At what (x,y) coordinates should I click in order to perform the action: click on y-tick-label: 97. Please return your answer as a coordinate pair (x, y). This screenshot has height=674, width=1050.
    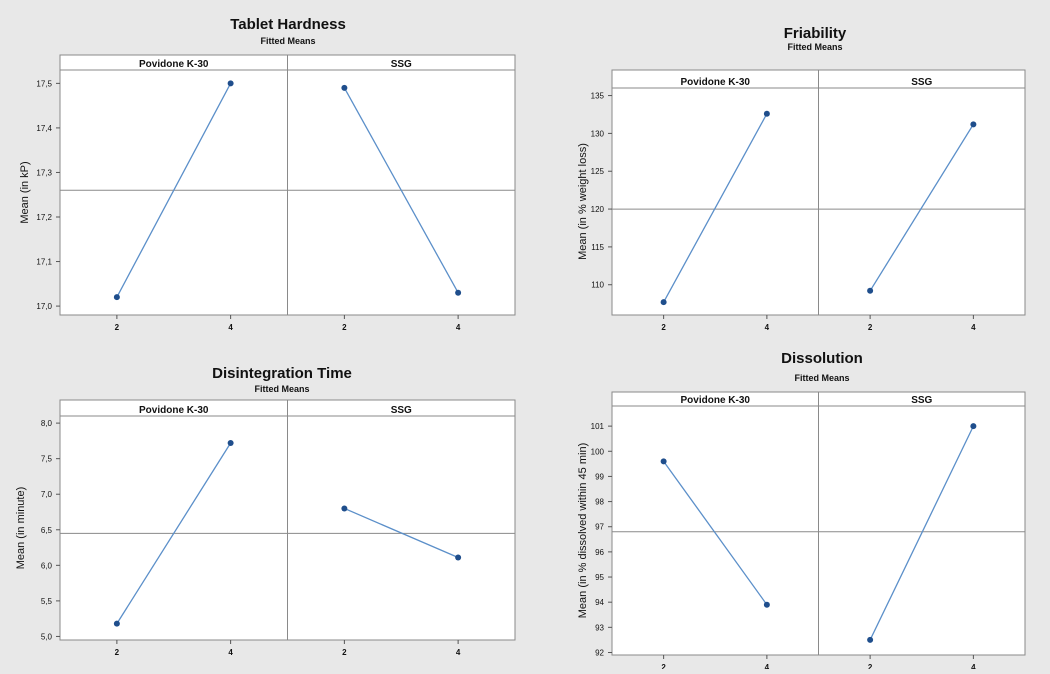
    Looking at the image, I should click on (599, 527).